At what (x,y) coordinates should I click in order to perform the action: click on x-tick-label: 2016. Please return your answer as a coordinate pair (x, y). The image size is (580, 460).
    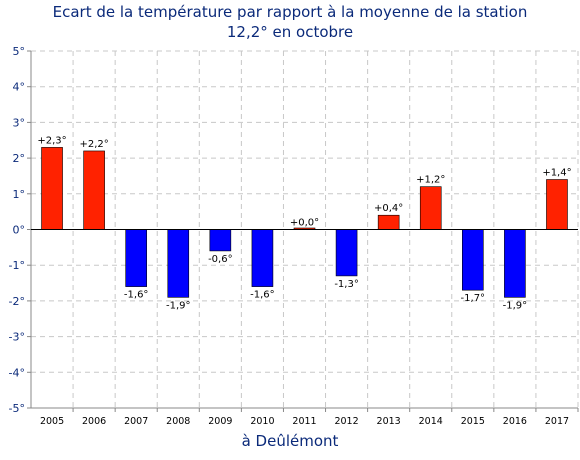
    Looking at the image, I should click on (515, 421).